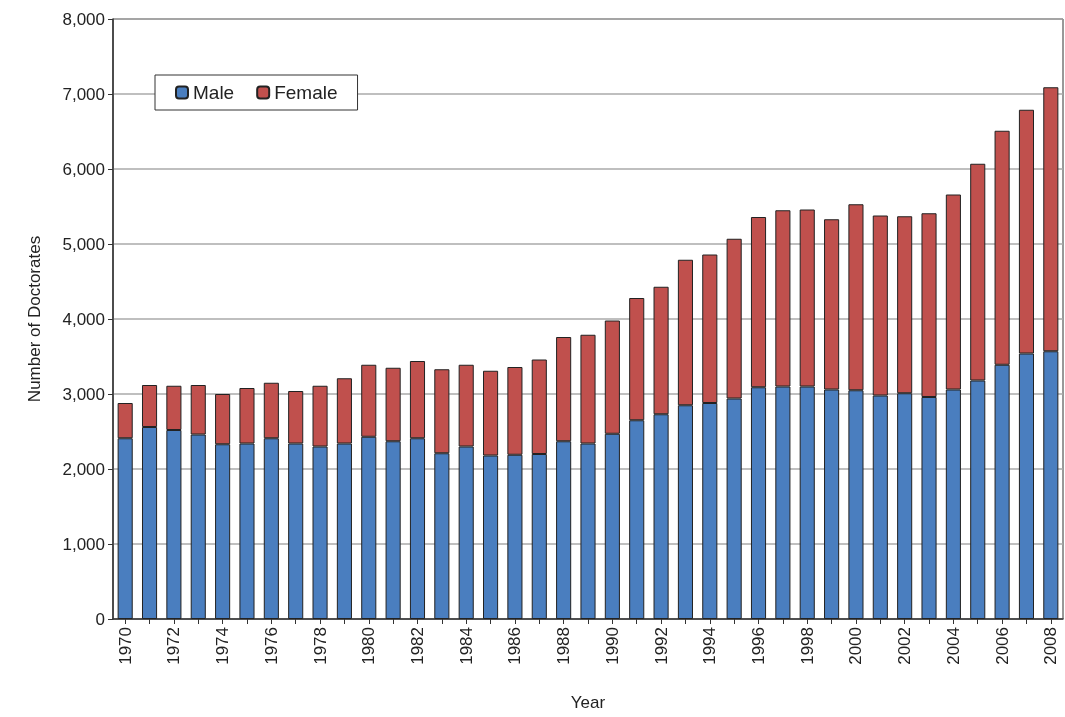  What do you see at coordinates (466, 646) in the screenshot?
I see `x-tick-label: 1984` at bounding box center [466, 646].